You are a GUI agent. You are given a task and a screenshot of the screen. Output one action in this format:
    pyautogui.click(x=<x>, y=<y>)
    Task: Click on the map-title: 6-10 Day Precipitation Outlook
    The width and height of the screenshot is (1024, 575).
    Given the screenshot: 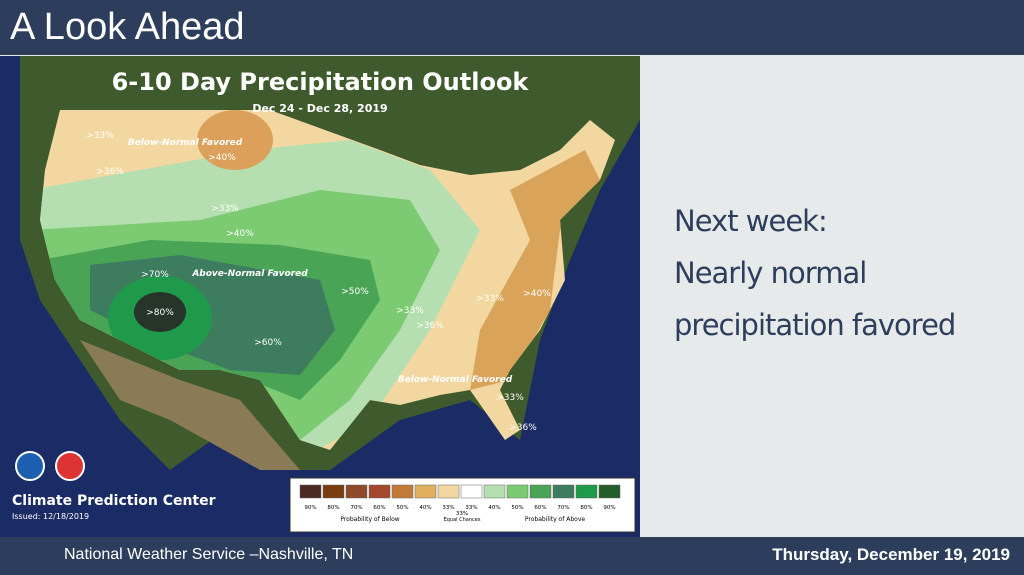 What is the action you would take?
    pyautogui.click(x=321, y=82)
    